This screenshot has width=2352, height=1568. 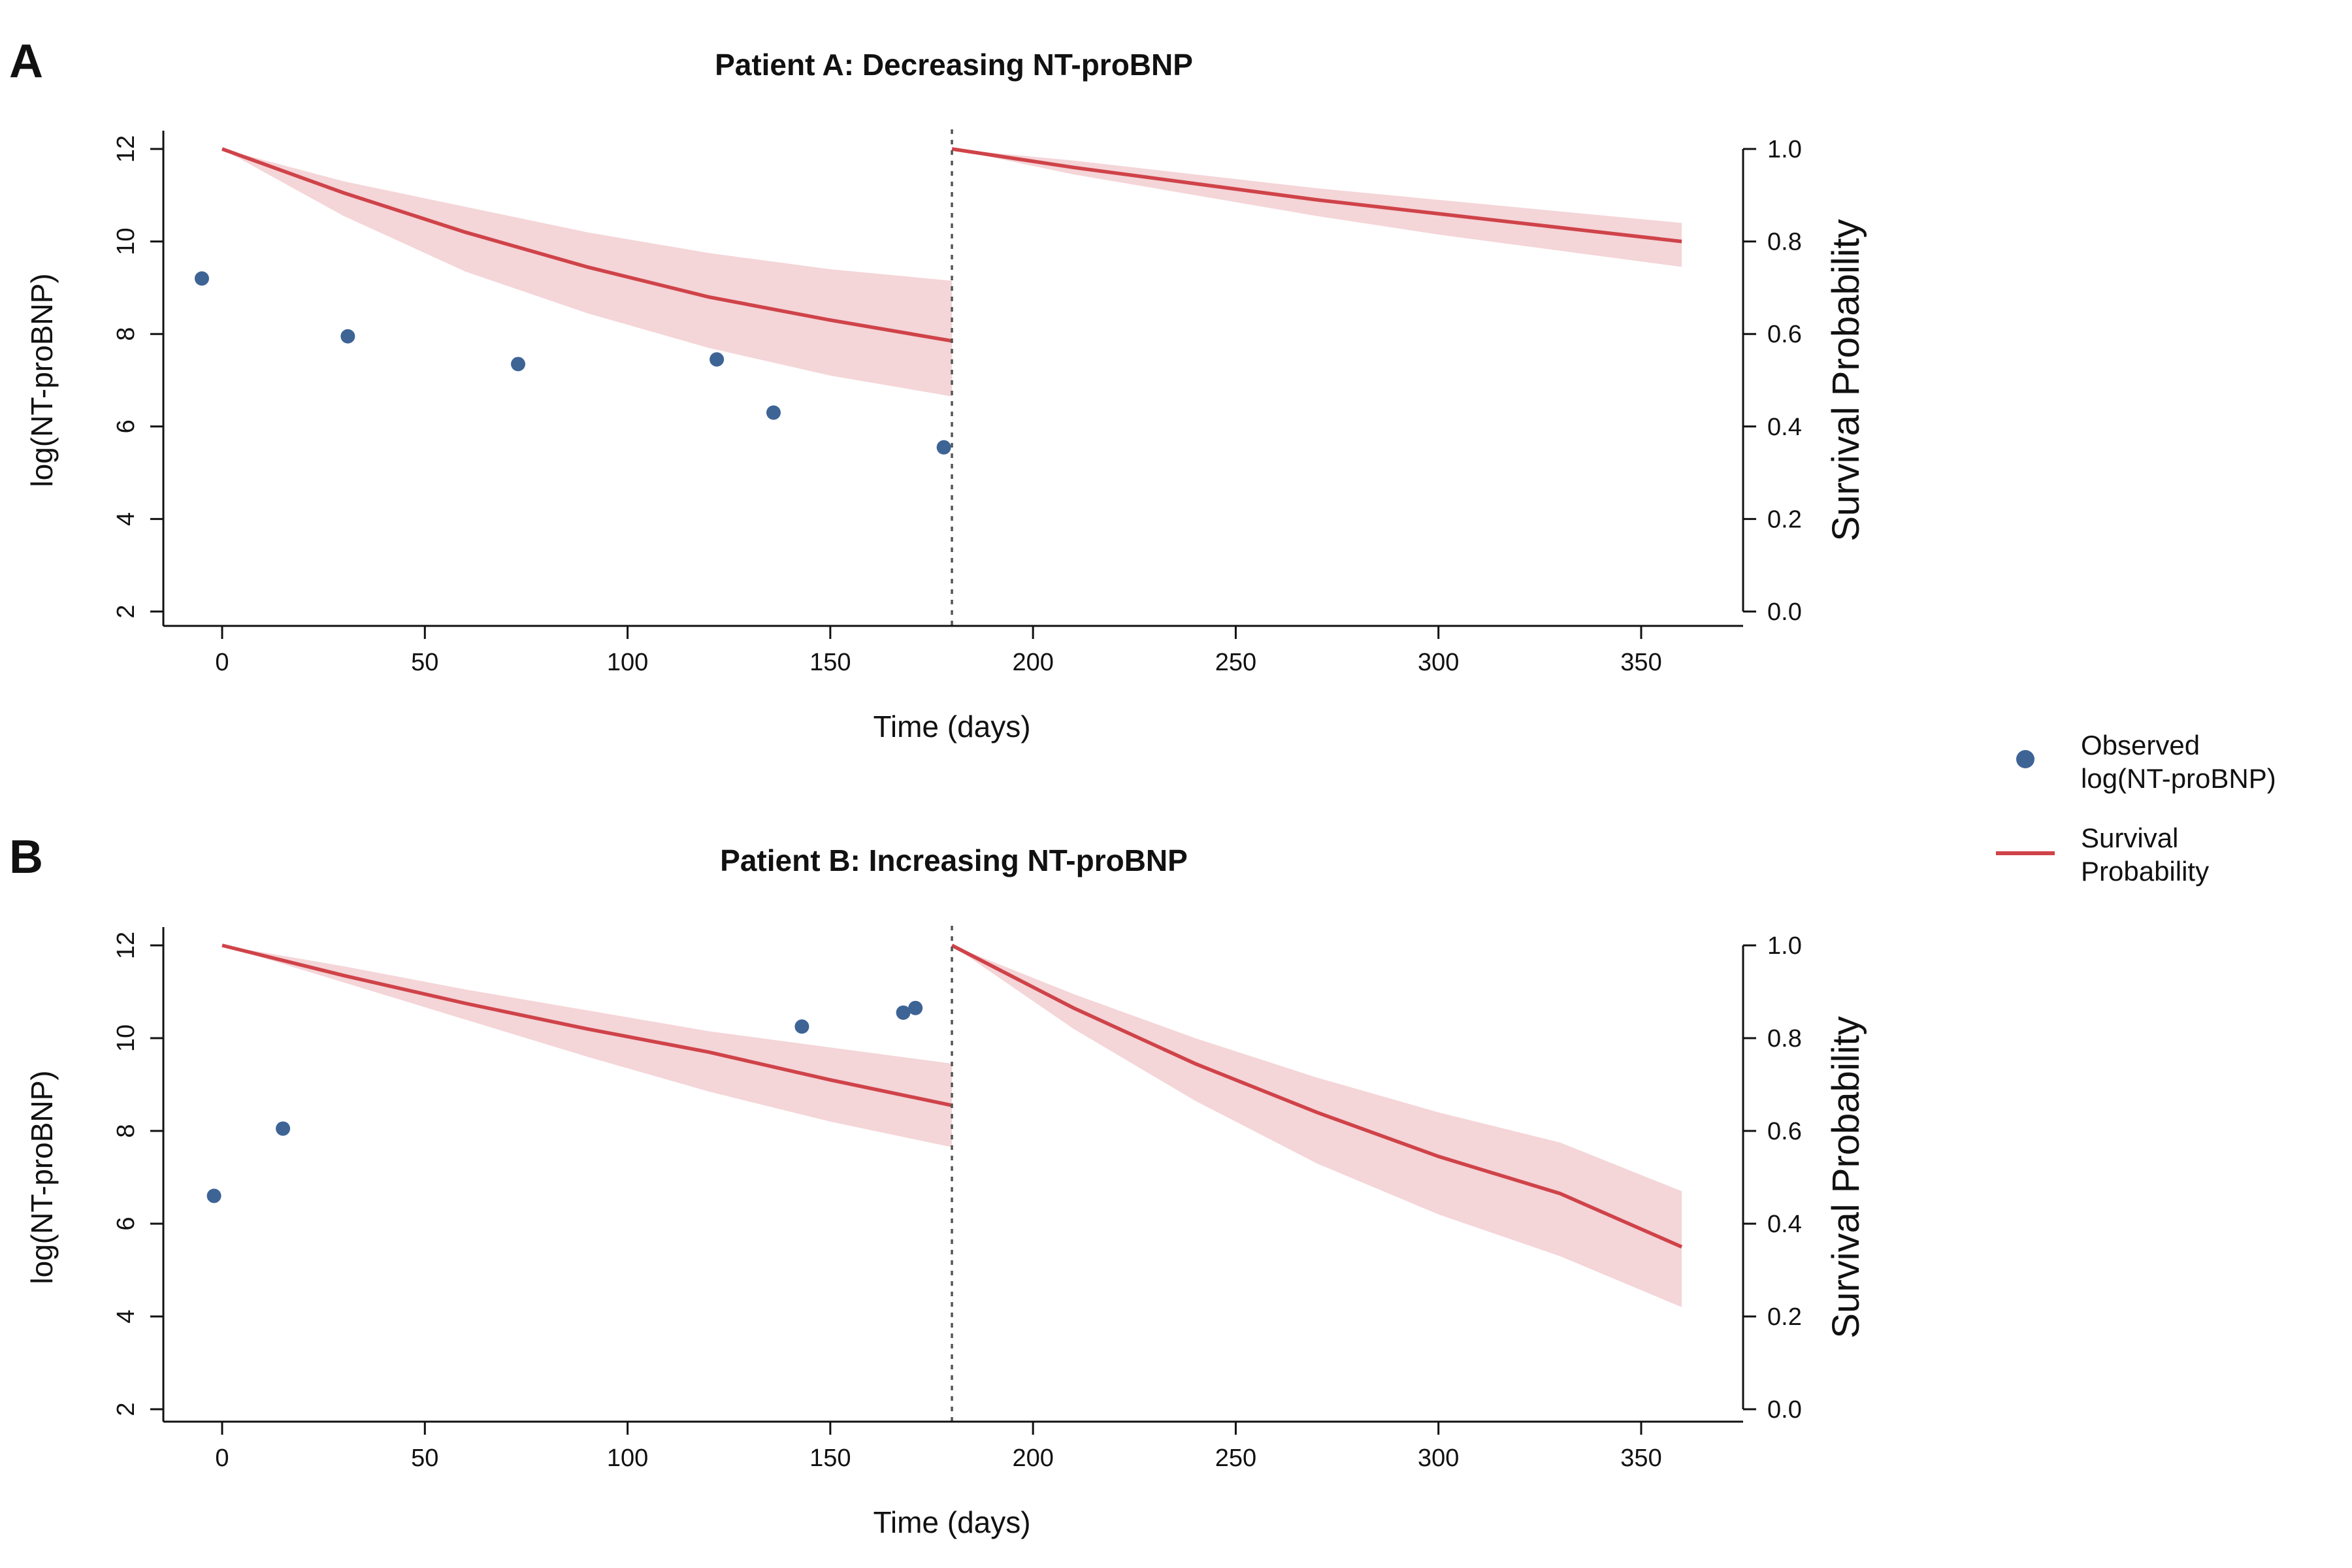 I want to click on legend-survival-label-2: Probability, so click(x=2145, y=871).